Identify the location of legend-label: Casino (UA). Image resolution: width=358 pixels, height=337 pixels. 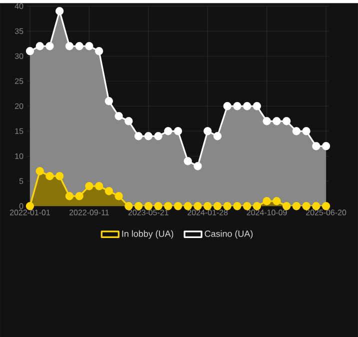
(228, 234).